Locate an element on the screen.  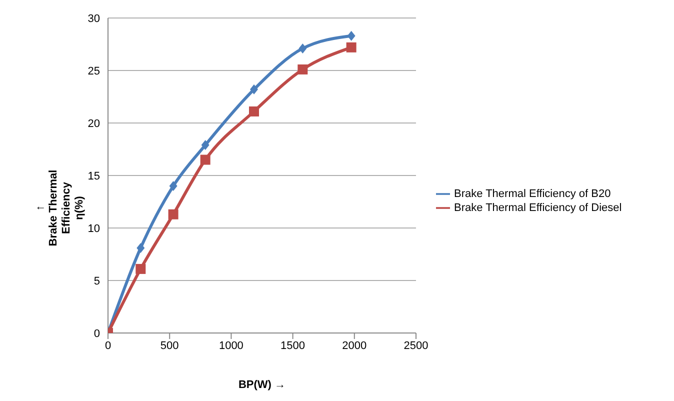
x-tick-label: 1500 is located at coordinates (293, 346).